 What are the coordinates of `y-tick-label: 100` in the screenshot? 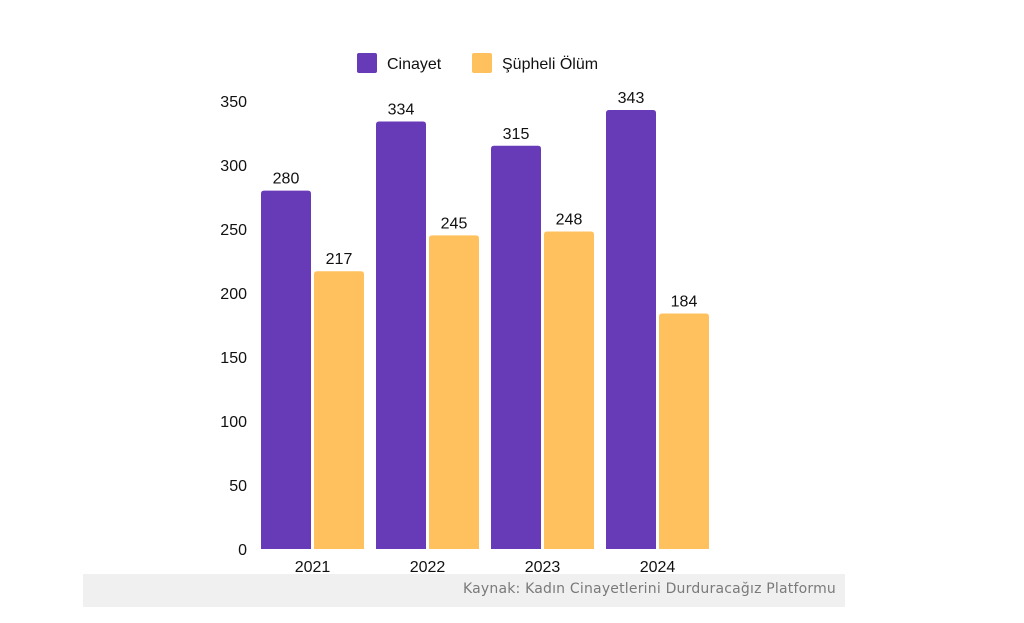 It's located at (233, 422).